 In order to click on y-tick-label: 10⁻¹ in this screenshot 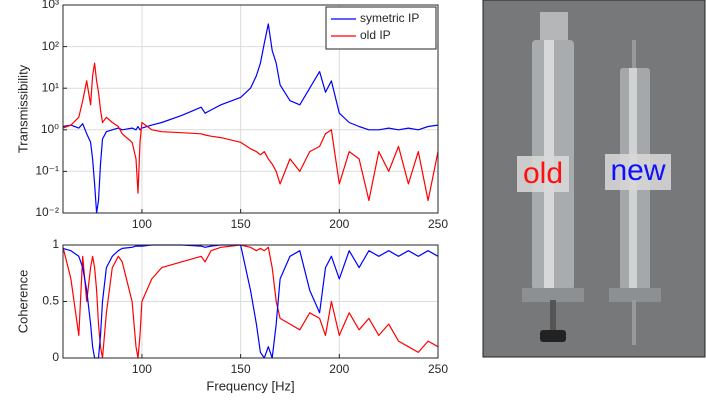, I will do `click(47, 171)`.